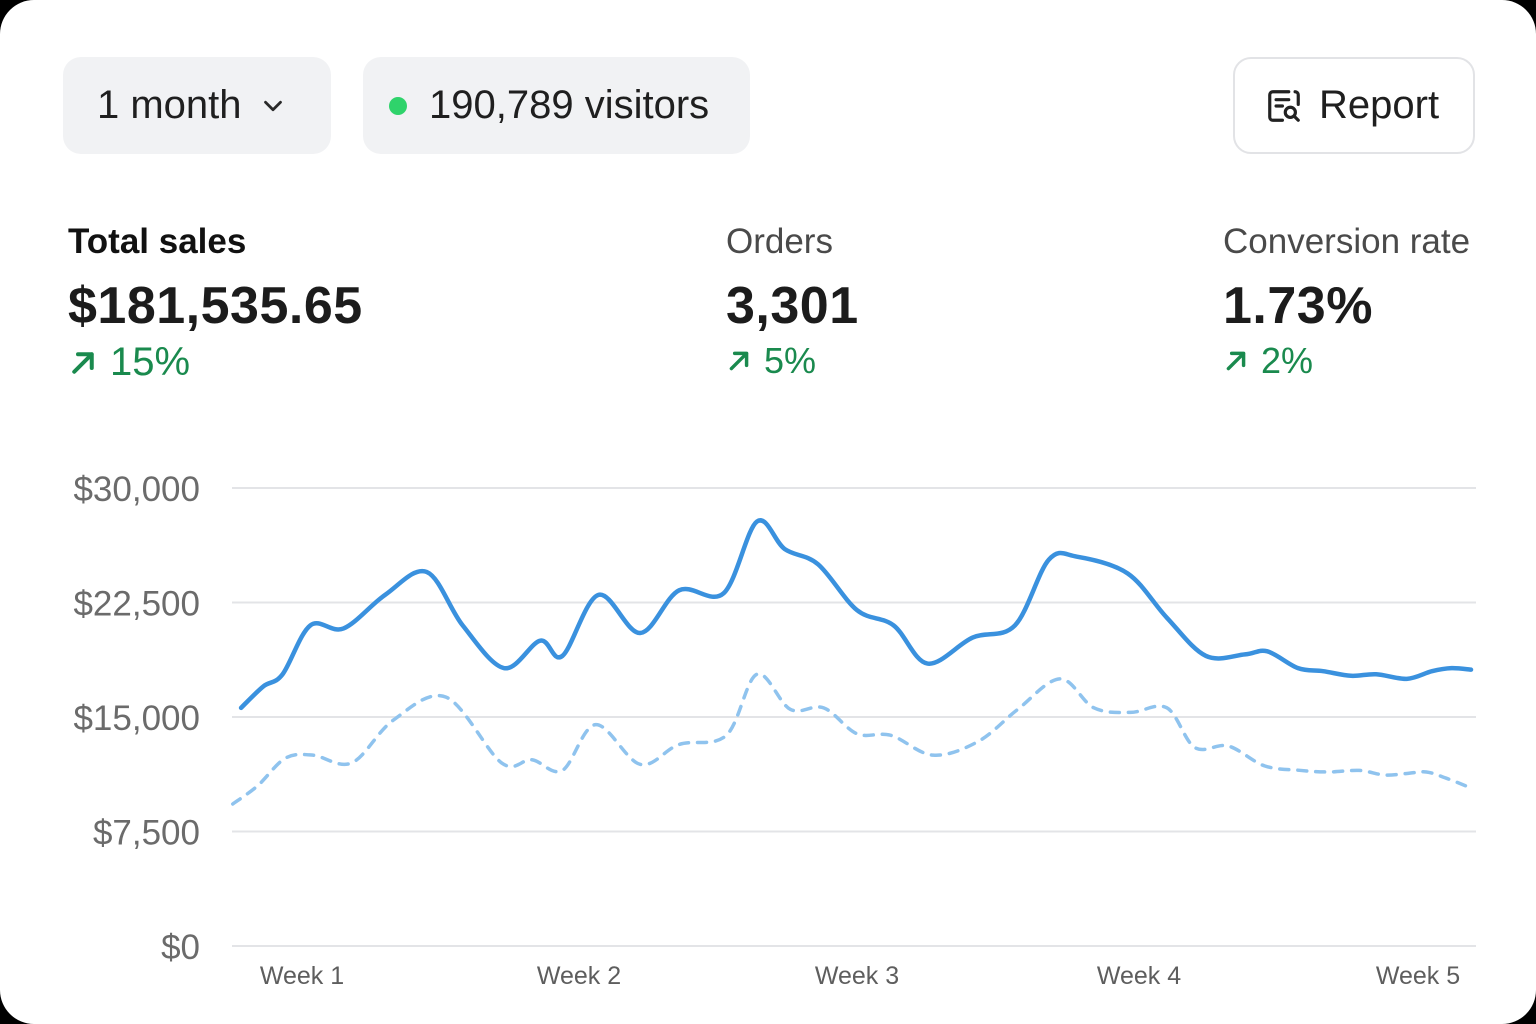 Image resolution: width=1536 pixels, height=1024 pixels. What do you see at coordinates (215, 362) in the screenshot?
I see `metric-delta: 15%` at bounding box center [215, 362].